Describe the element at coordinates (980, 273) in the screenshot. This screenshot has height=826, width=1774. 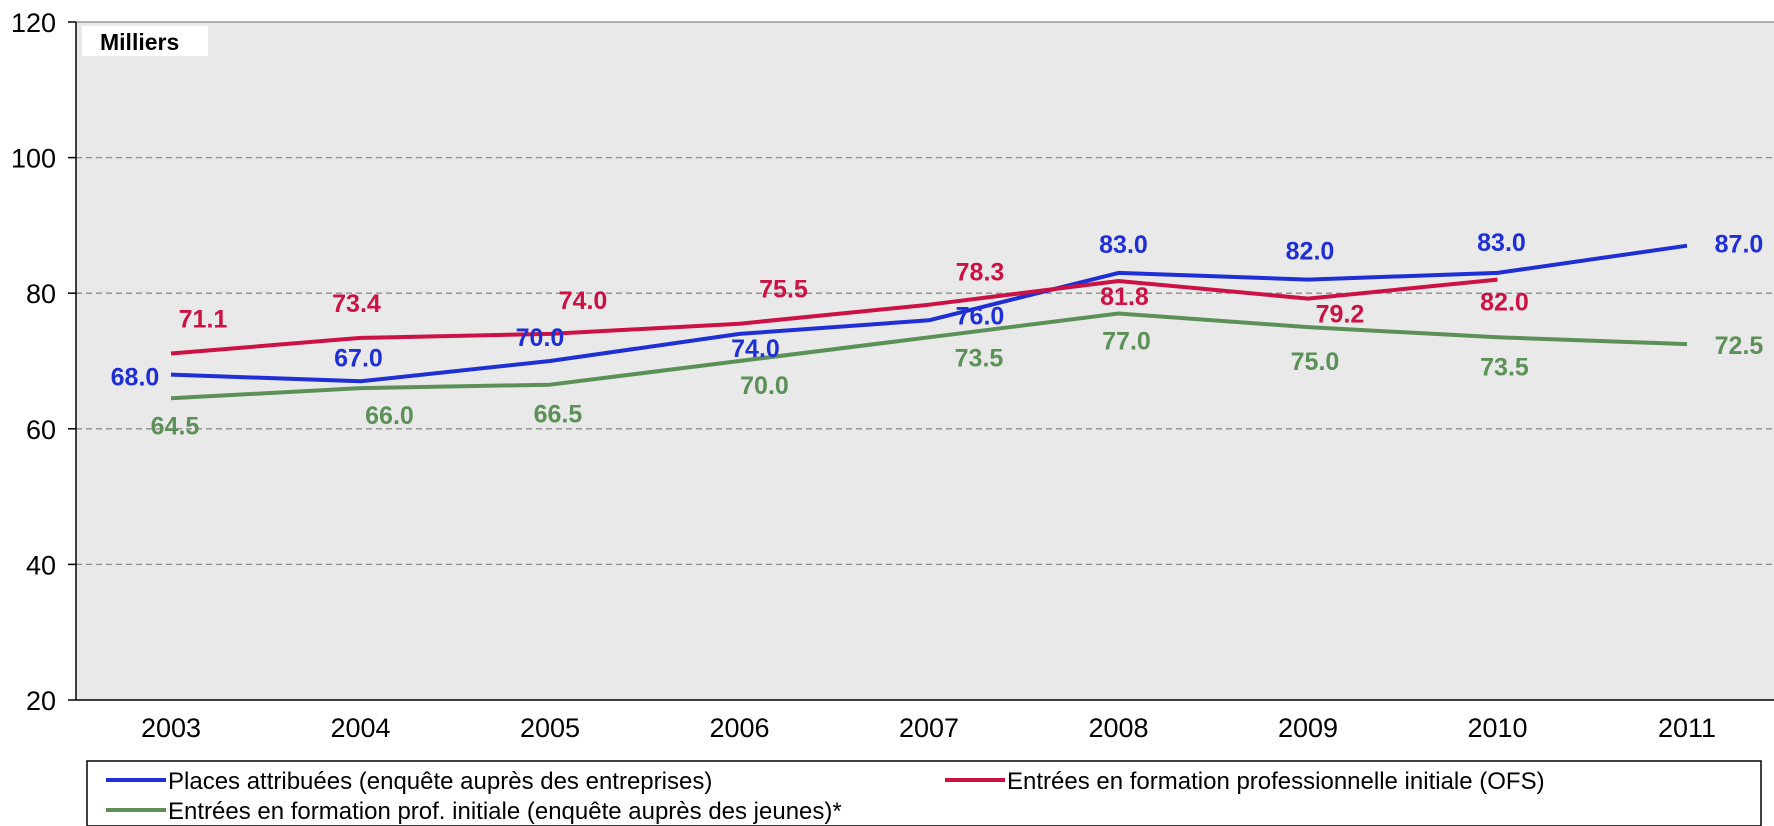
I see `data-label-entrees-ofs: 78.3` at that location.